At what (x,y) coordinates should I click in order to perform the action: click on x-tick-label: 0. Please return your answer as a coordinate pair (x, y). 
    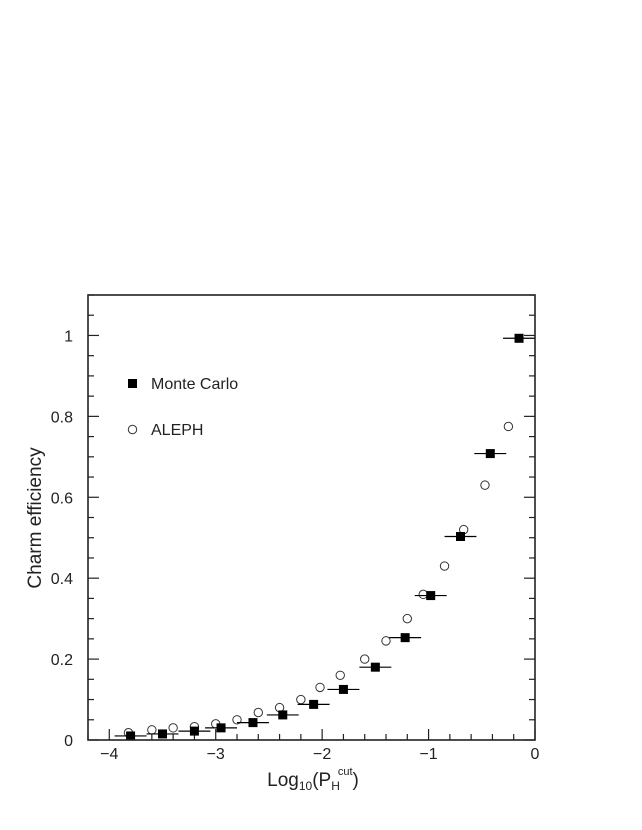
    Looking at the image, I should click on (535, 754).